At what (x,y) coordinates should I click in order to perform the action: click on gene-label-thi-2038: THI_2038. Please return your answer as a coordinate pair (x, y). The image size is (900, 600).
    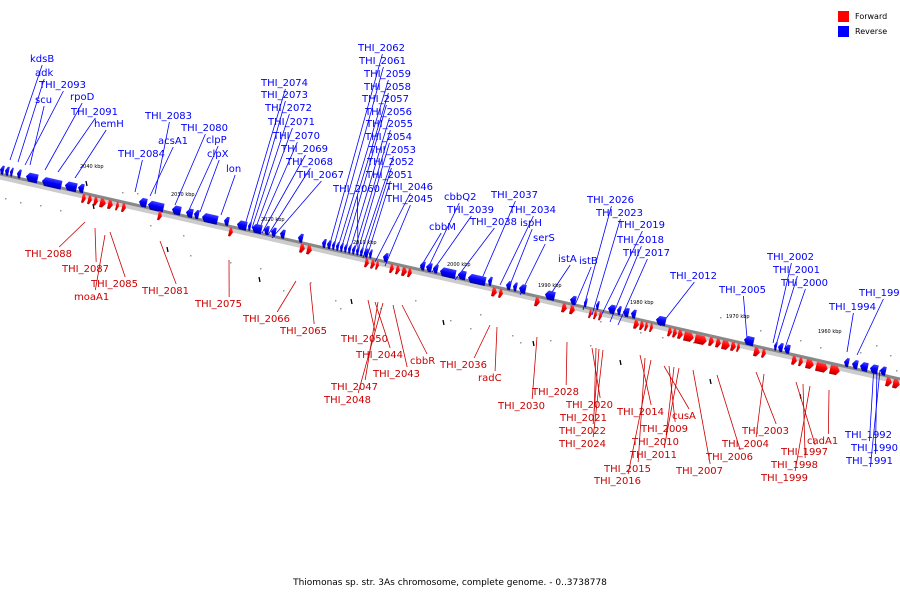
    Looking at the image, I should click on (493, 222).